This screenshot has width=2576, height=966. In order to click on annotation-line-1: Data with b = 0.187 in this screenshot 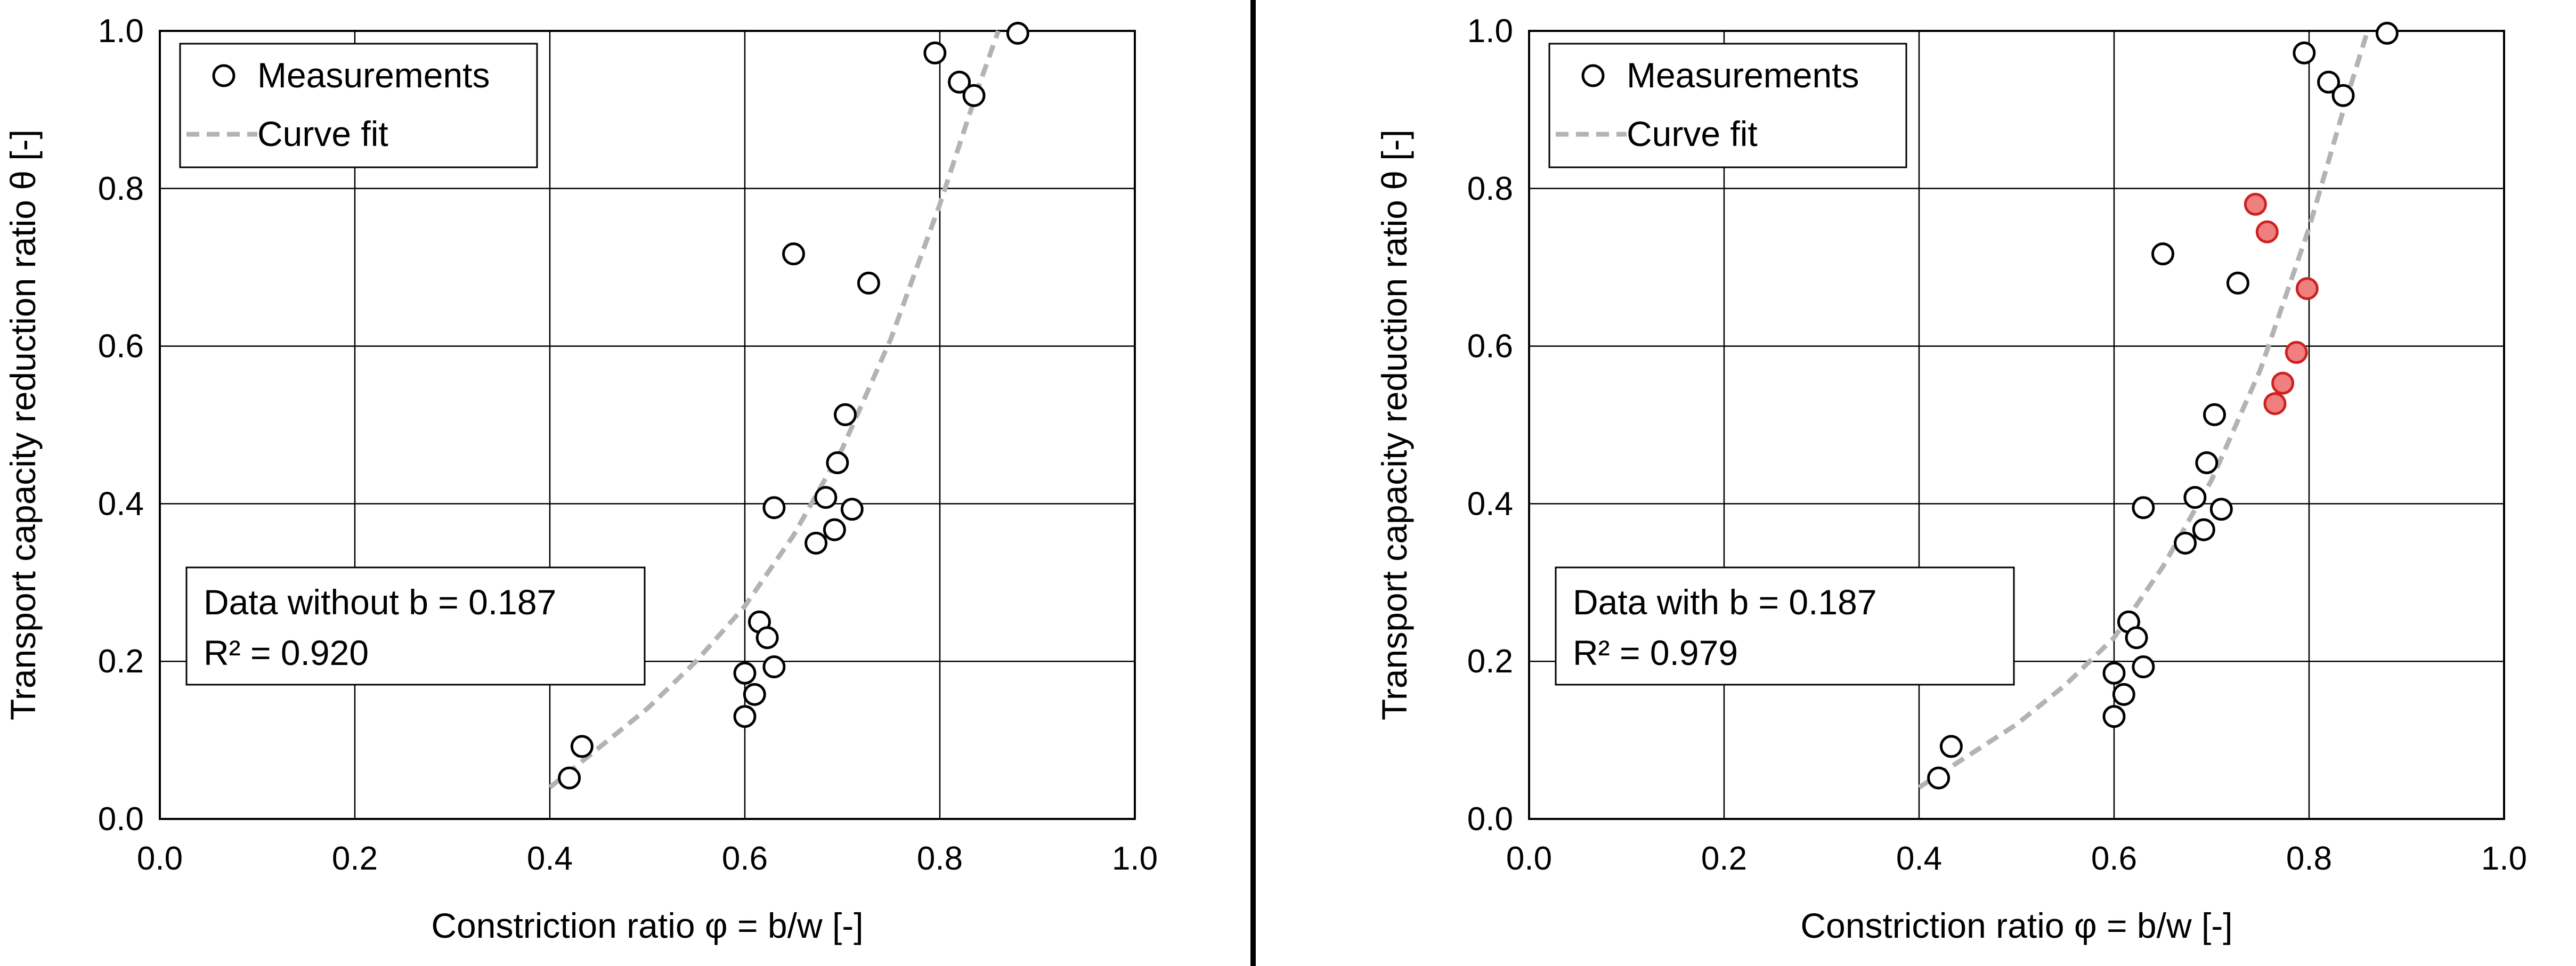, I will do `click(1725, 602)`.